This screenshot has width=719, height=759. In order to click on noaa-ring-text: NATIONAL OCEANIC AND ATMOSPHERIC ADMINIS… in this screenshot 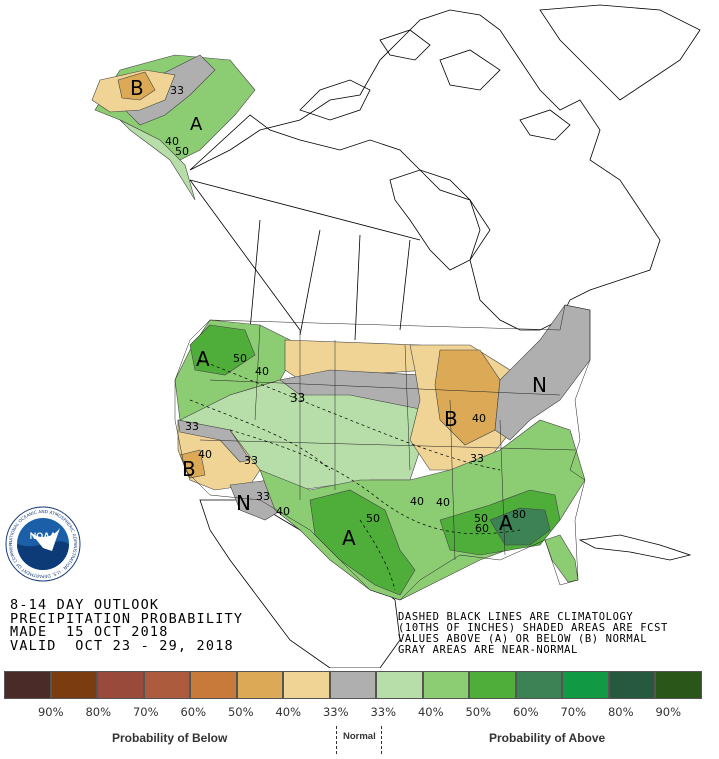, I will do `click(39, 289)`.